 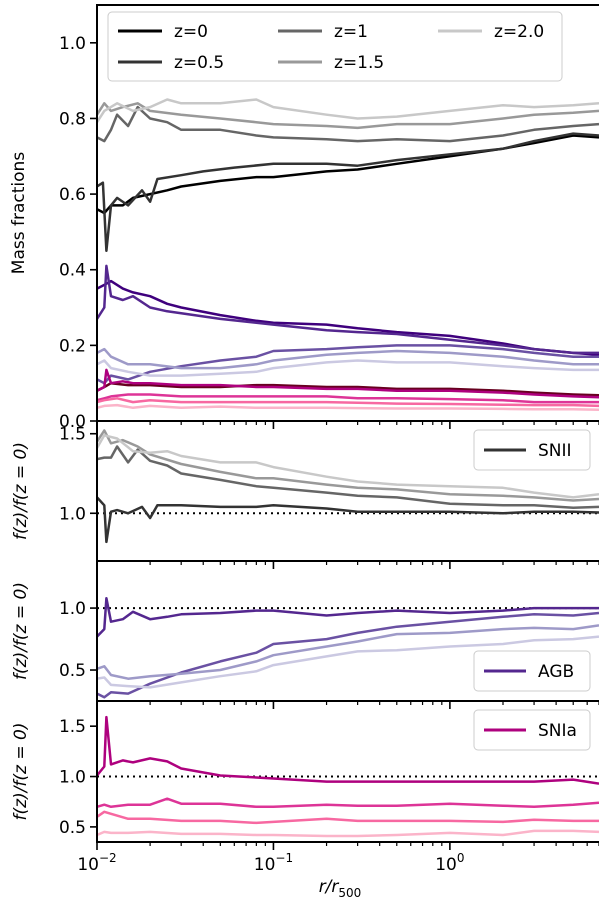 I want to click on y-tick-label: 0.4, so click(x=72, y=271).